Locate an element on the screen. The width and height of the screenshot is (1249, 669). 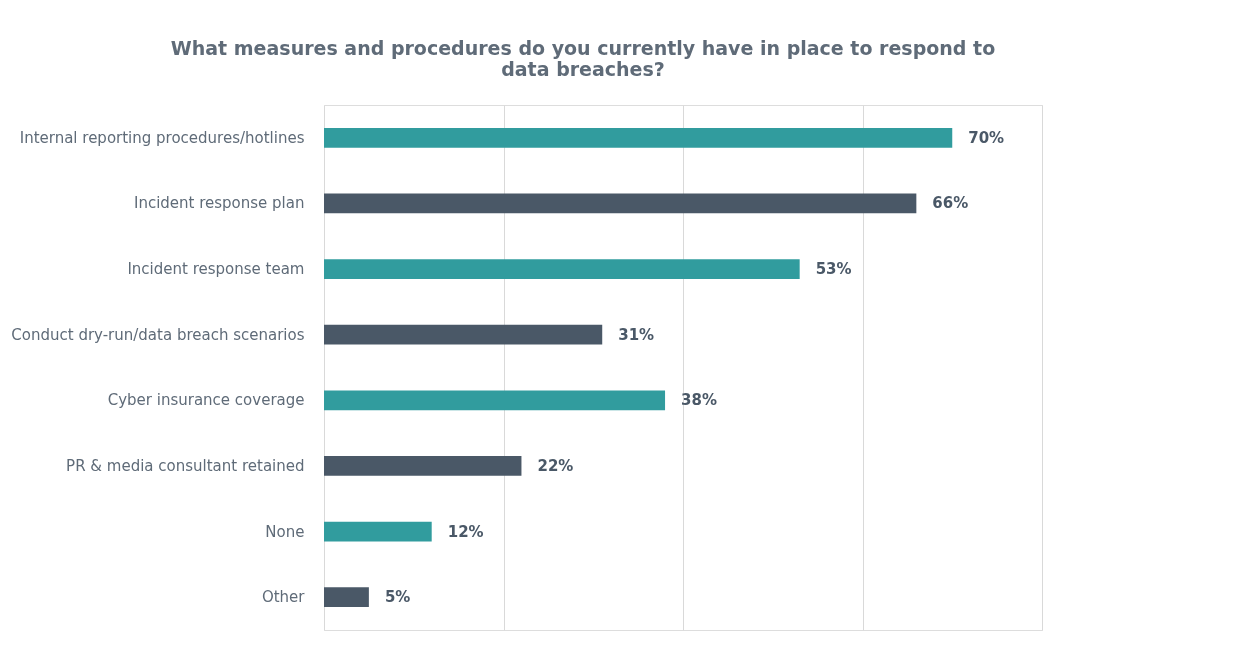
chart-title: What measures and procedures do you currently have in place to respond to data breaches? is located at coordinates (583, 58).